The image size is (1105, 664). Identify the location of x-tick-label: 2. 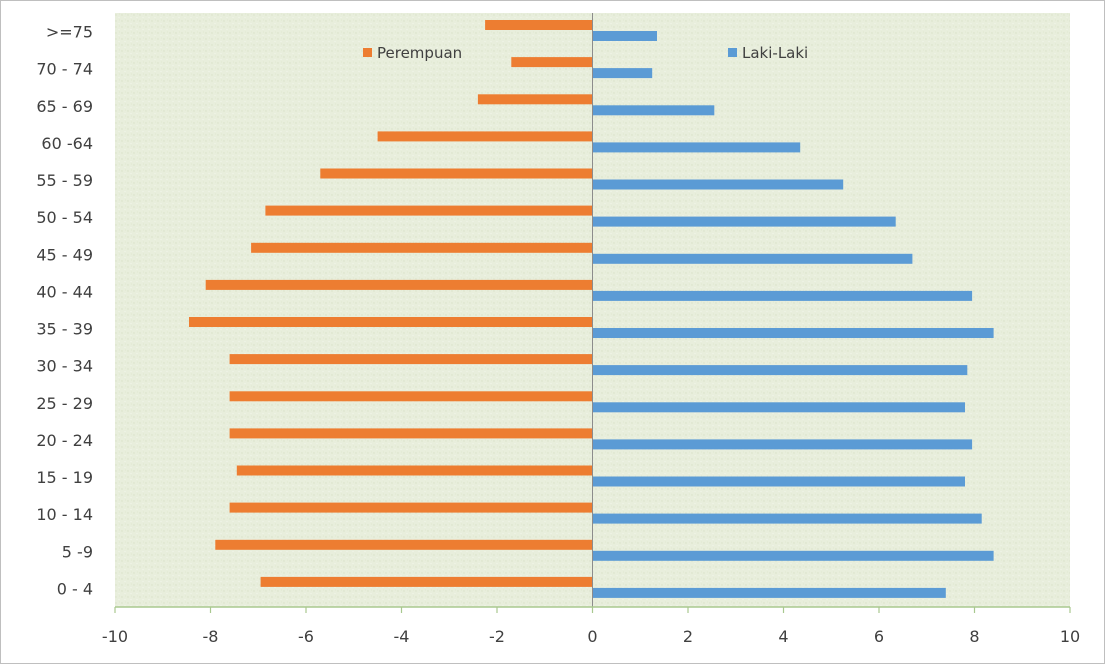
(688, 636).